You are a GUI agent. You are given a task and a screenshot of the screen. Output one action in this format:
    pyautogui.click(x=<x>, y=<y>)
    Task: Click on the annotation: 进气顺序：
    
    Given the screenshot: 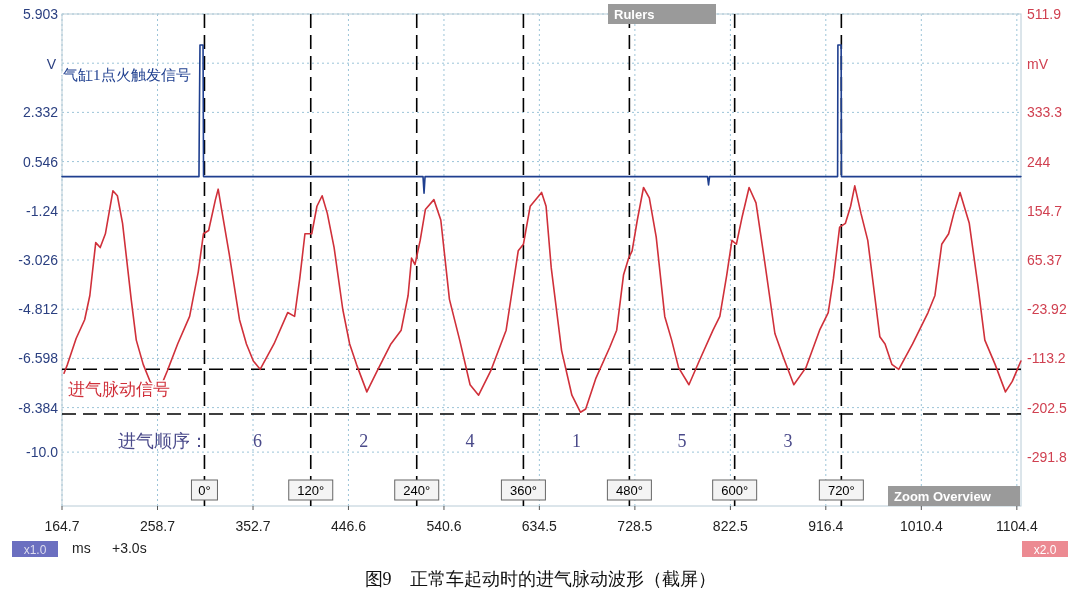 What is the action you would take?
    pyautogui.click(x=163, y=441)
    